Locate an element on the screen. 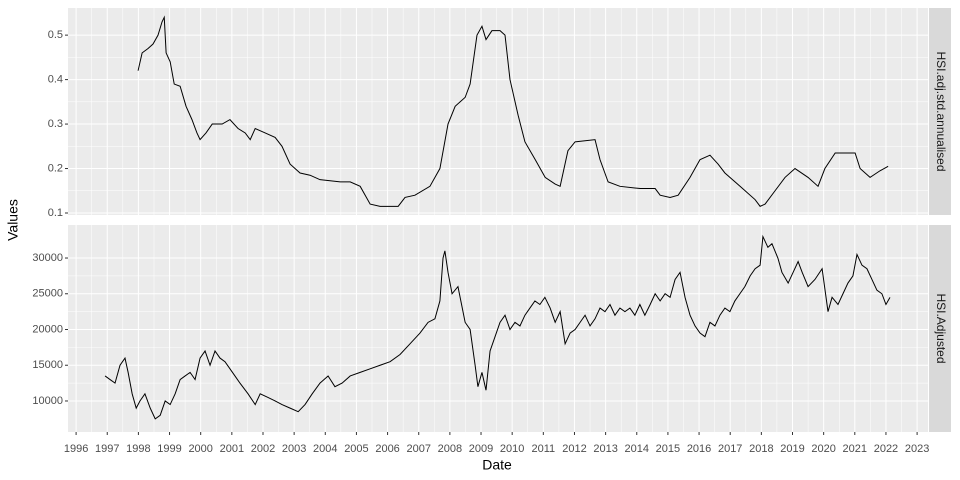 This screenshot has width=960, height=480. x-tick-label: 2012 is located at coordinates (574, 449).